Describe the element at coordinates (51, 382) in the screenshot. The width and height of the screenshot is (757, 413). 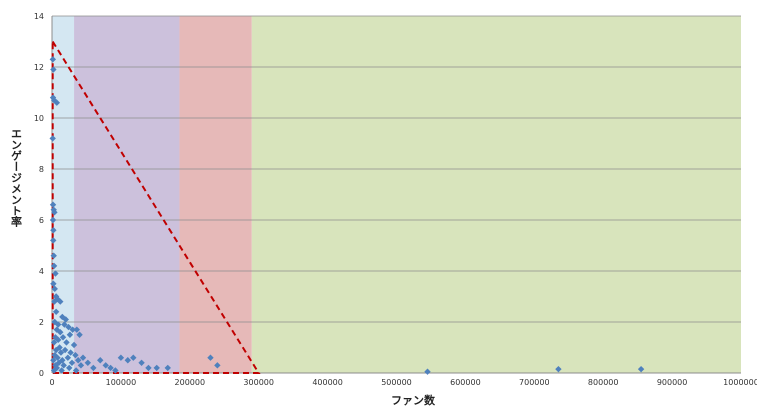
I see `x-tick-label-0: 0` at that location.